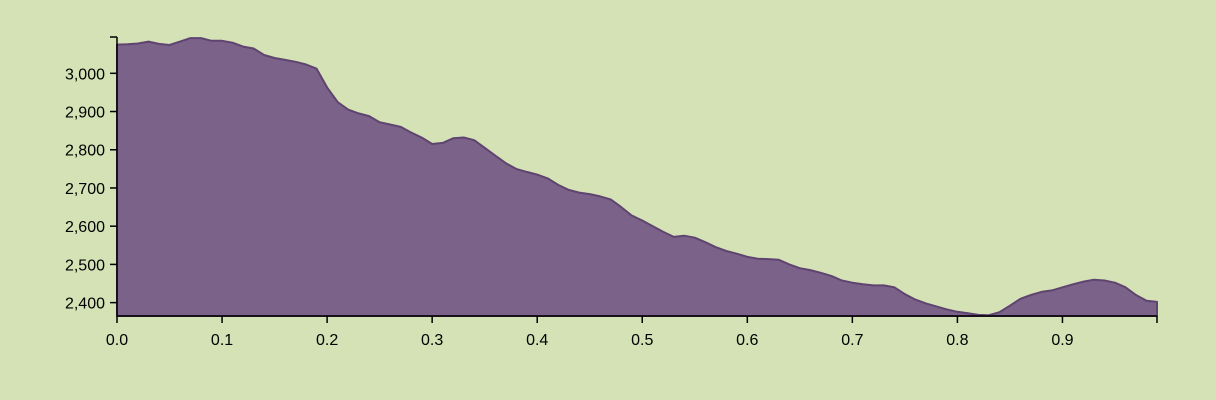 Image resolution: width=1216 pixels, height=400 pixels. What do you see at coordinates (85, 189) in the screenshot?
I see `y-tick-label: 2,700` at bounding box center [85, 189].